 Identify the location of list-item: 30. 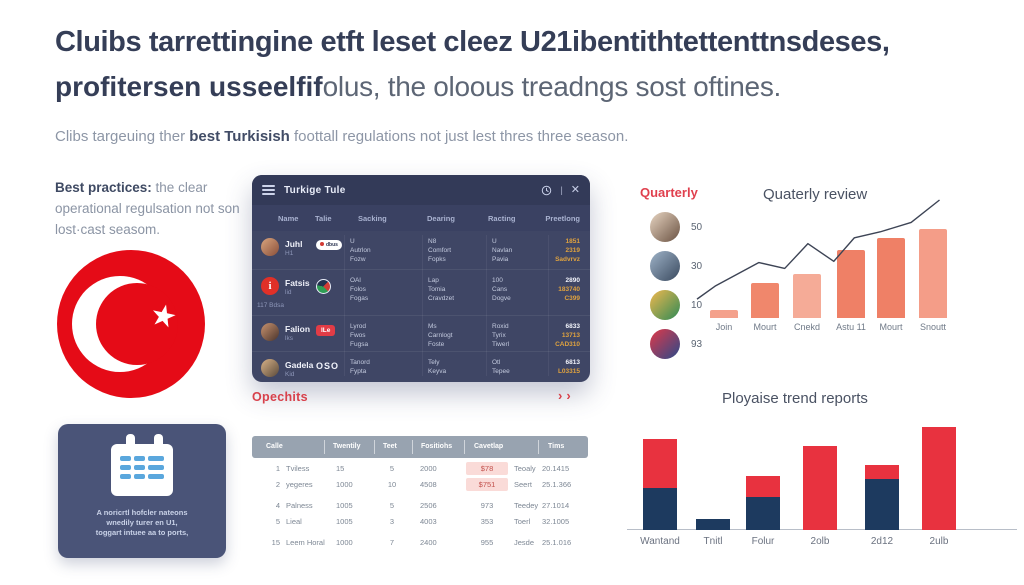
(676, 266).